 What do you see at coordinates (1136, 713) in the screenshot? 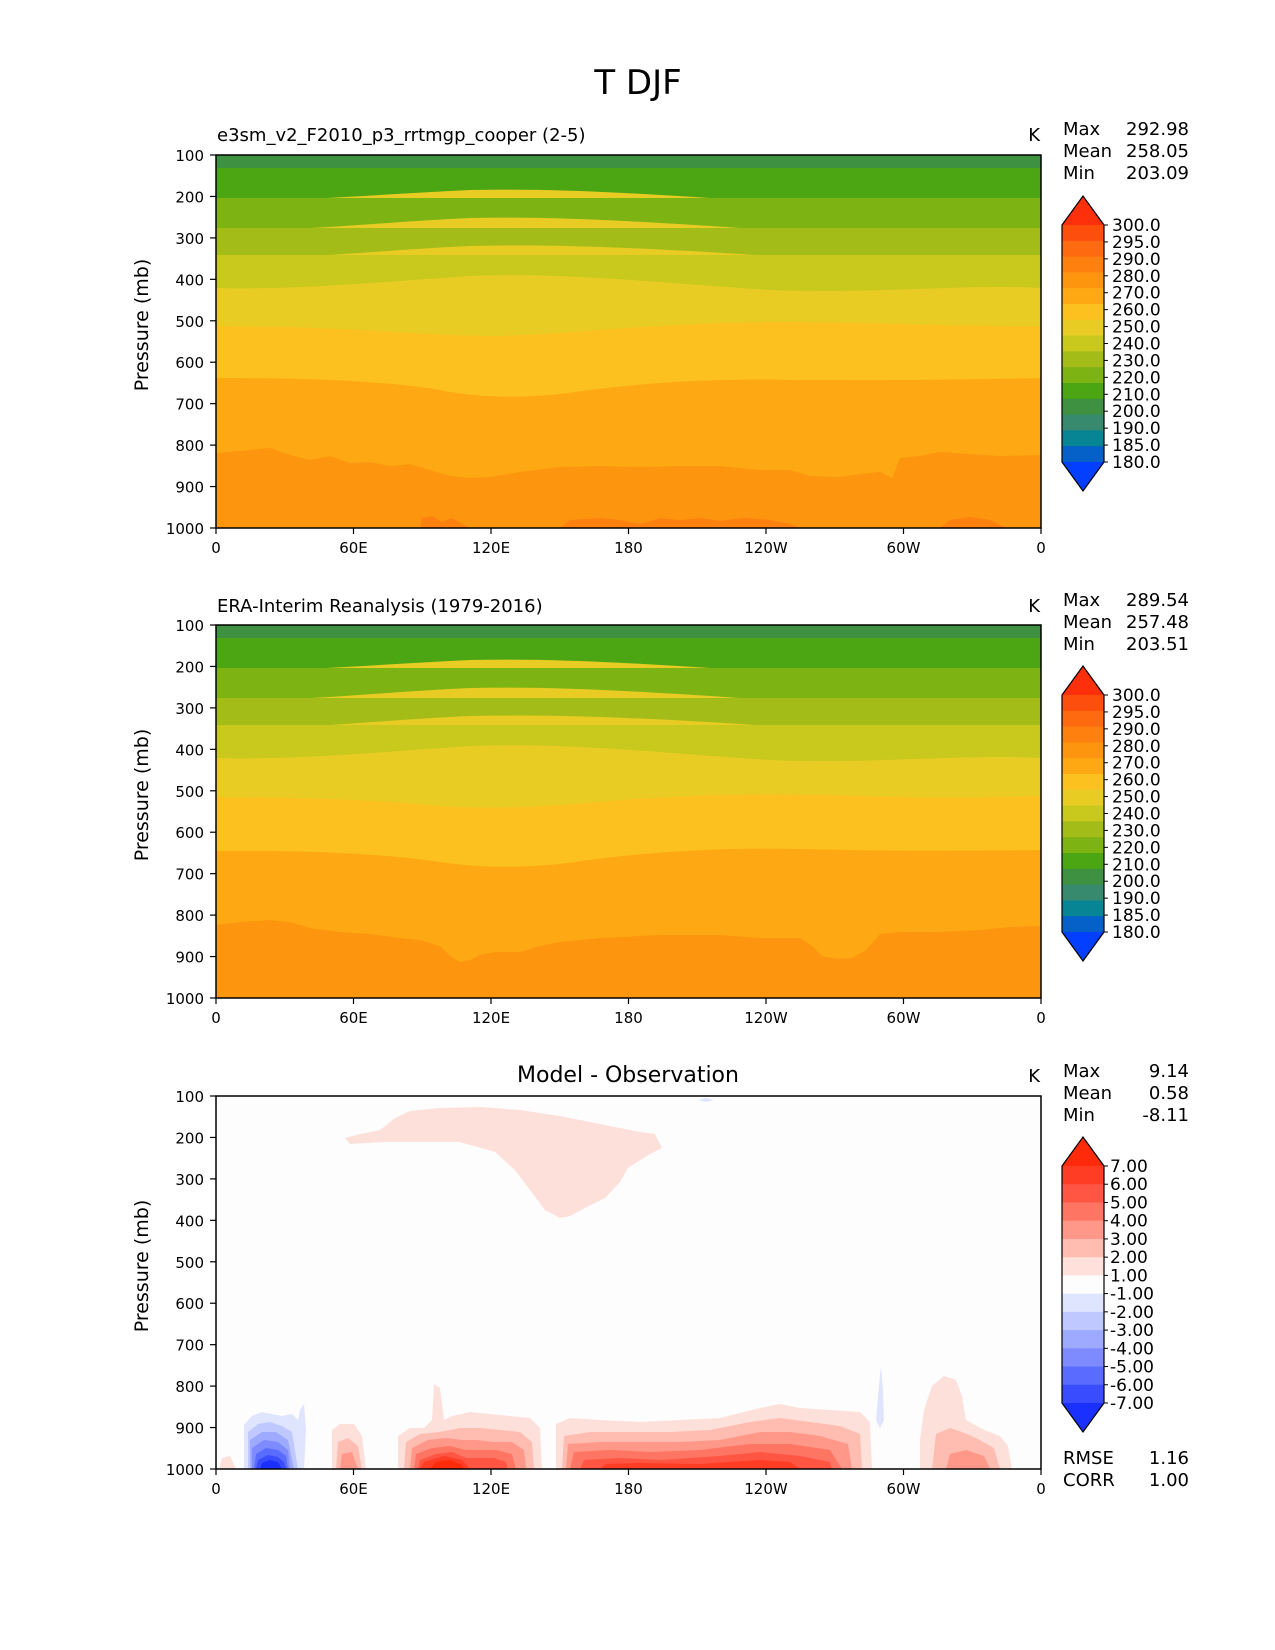
I see `colorbar-label: 295.0` at bounding box center [1136, 713].